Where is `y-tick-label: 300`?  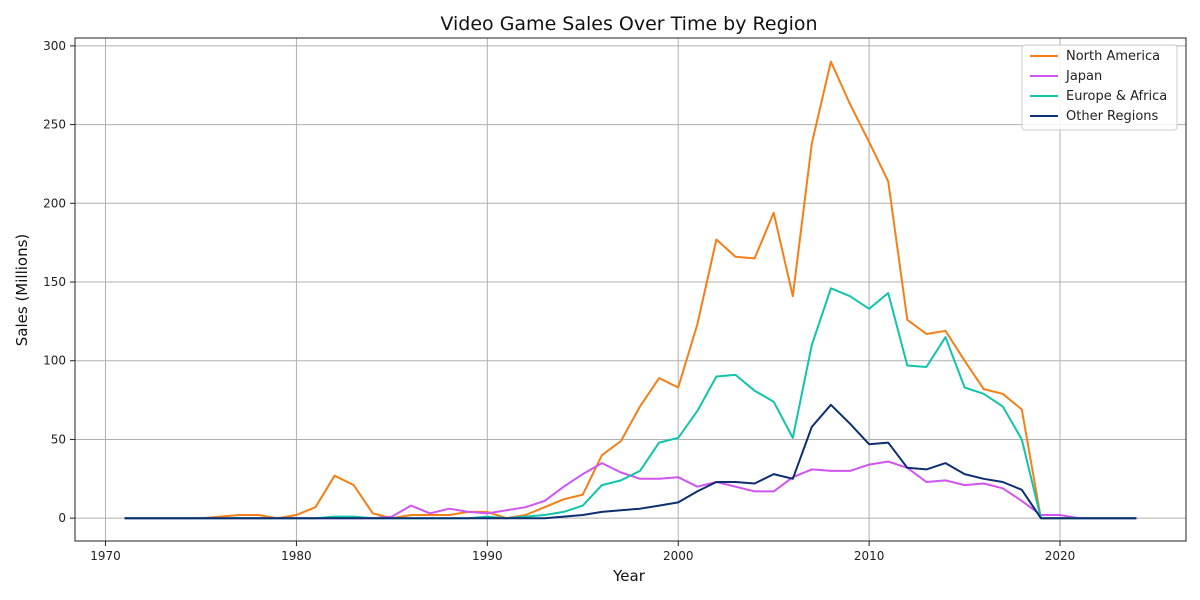 y-tick-label: 300 is located at coordinates (54, 46).